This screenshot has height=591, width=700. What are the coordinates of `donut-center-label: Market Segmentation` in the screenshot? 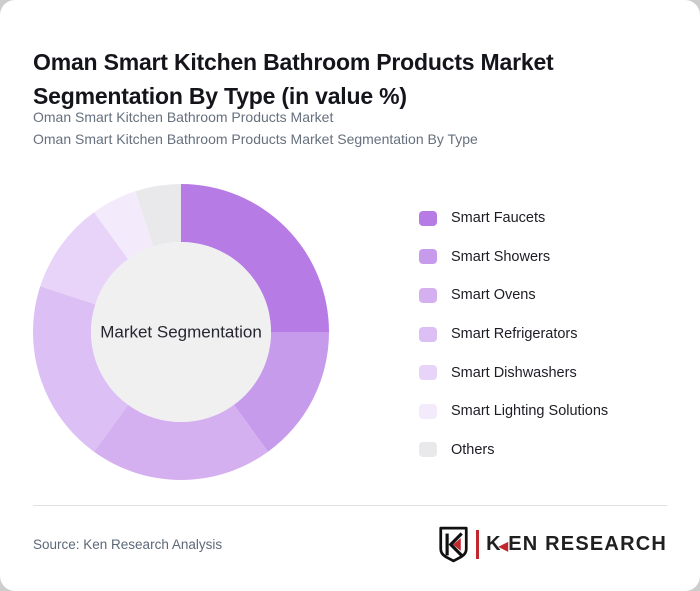 It's located at (181, 332).